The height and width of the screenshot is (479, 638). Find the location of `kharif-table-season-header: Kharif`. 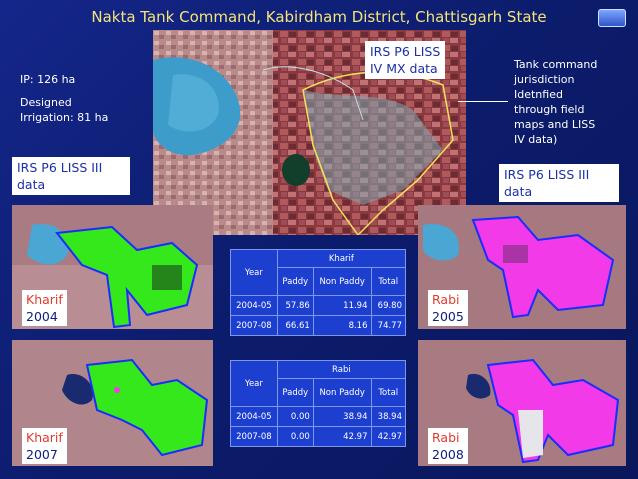

kharif-table-season-header: Kharif is located at coordinates (341, 258).